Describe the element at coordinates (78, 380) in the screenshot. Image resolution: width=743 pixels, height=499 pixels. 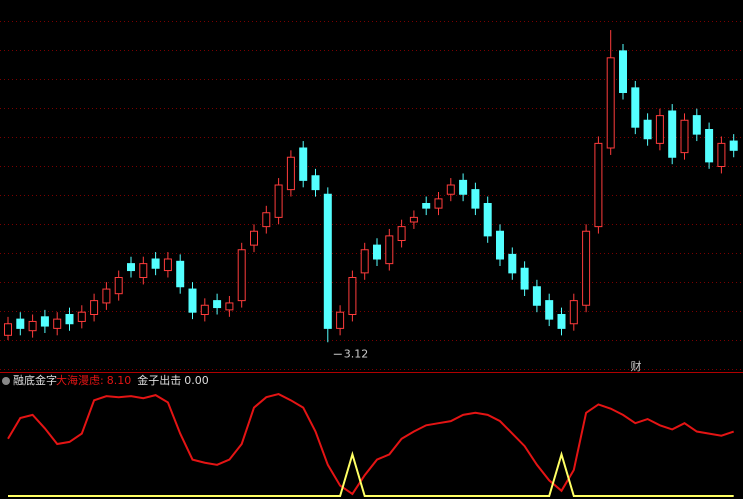
I see `legend-name: 大海漫虑` at that location.